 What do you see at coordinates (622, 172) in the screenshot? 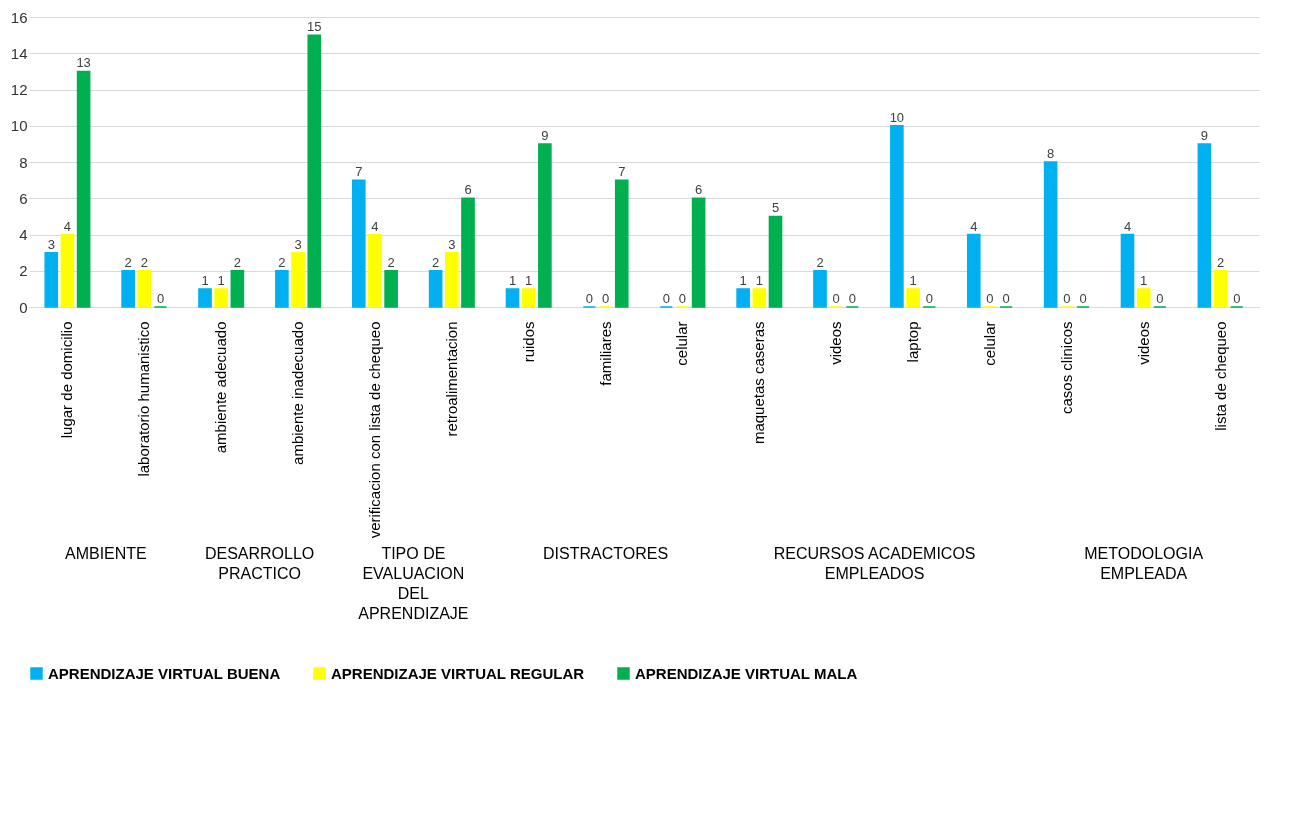
I see `data-label: 7` at bounding box center [622, 172].